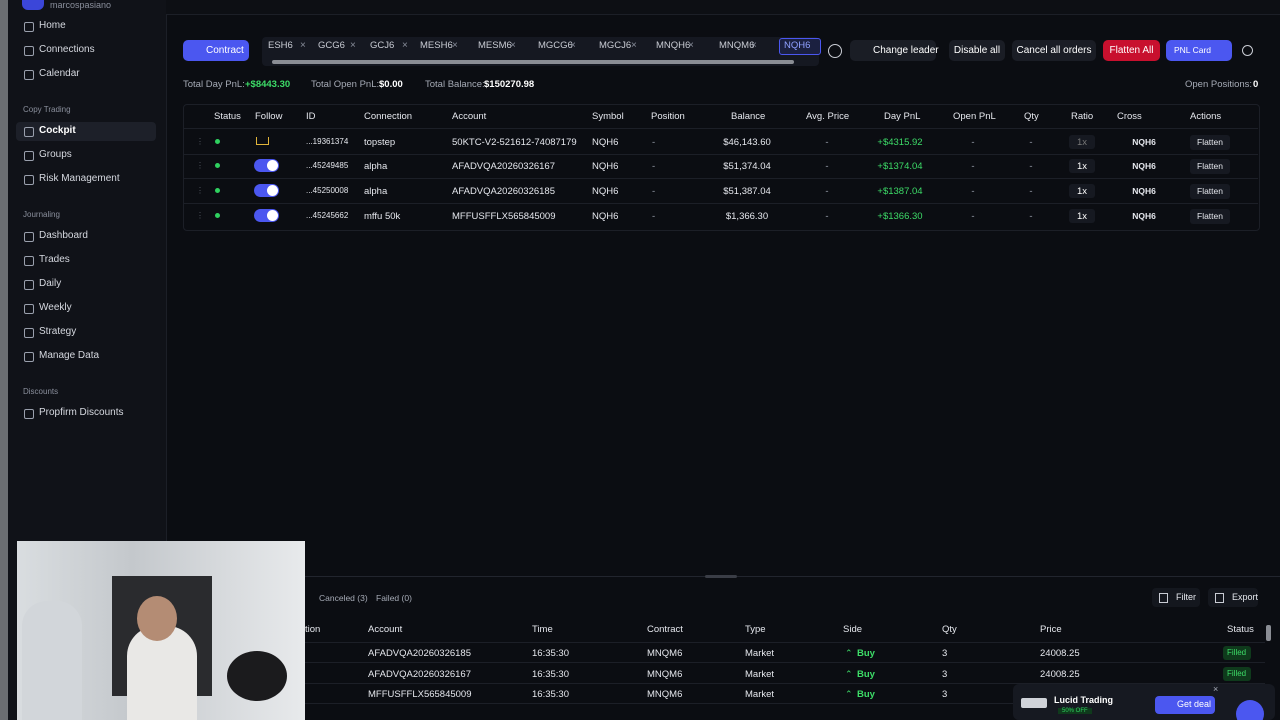 The image size is (1280, 720). What do you see at coordinates (673, 45) in the screenshot?
I see `contract-tab: MNQH6` at bounding box center [673, 45].